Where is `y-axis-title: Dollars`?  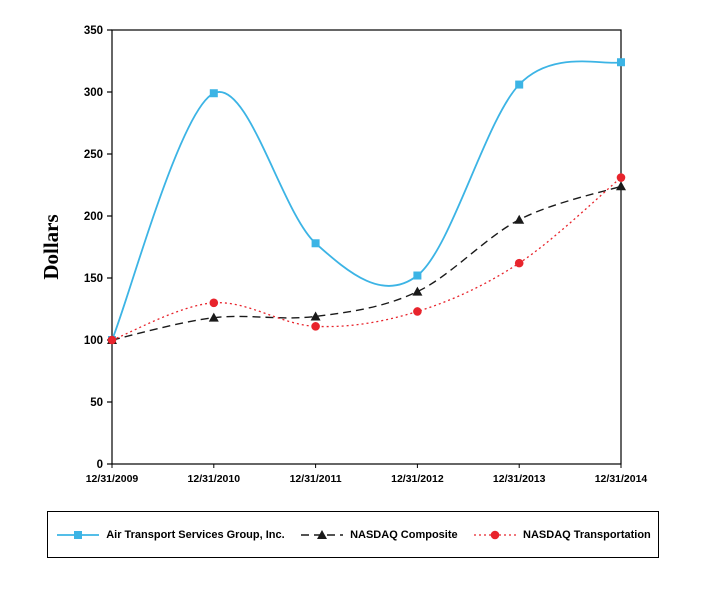
y-axis-title: Dollars is located at coordinates (51, 246).